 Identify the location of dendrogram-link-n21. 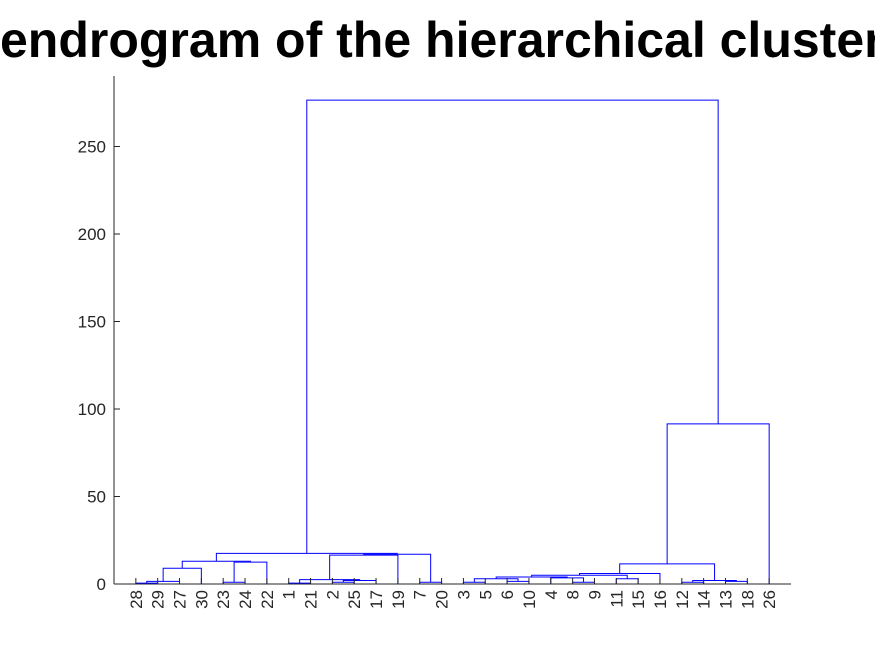
(627, 581).